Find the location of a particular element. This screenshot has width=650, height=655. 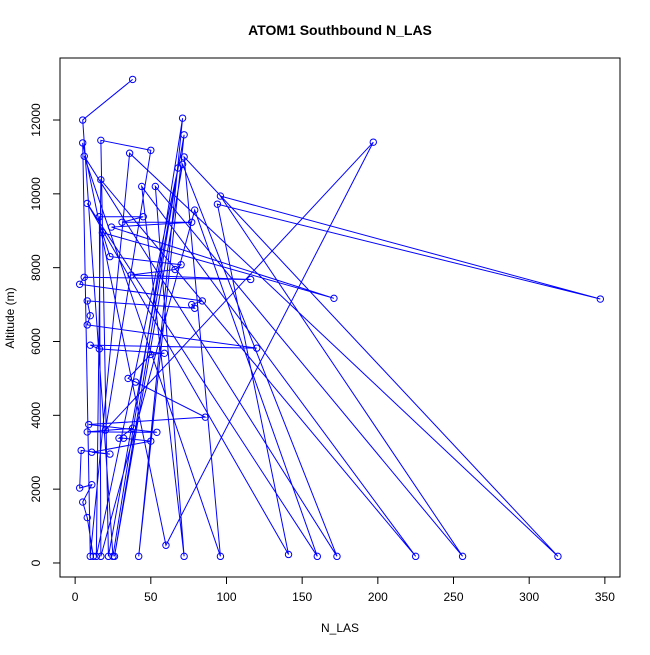

y-tick-label: 4000 is located at coordinates (36, 415).